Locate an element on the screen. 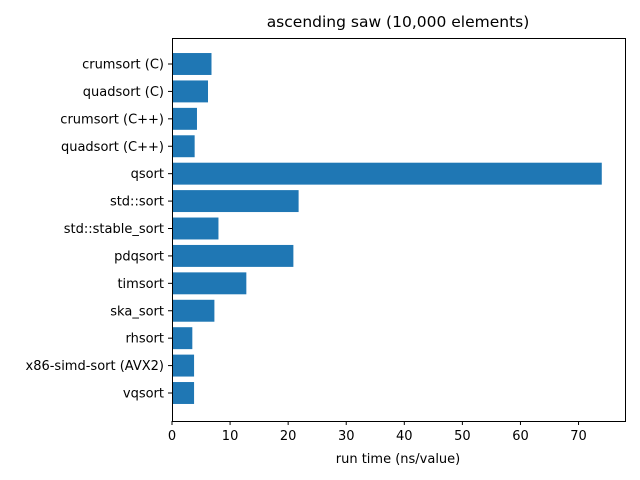 This screenshot has height=480, width=640. y-tick-label: timsort is located at coordinates (140, 284).